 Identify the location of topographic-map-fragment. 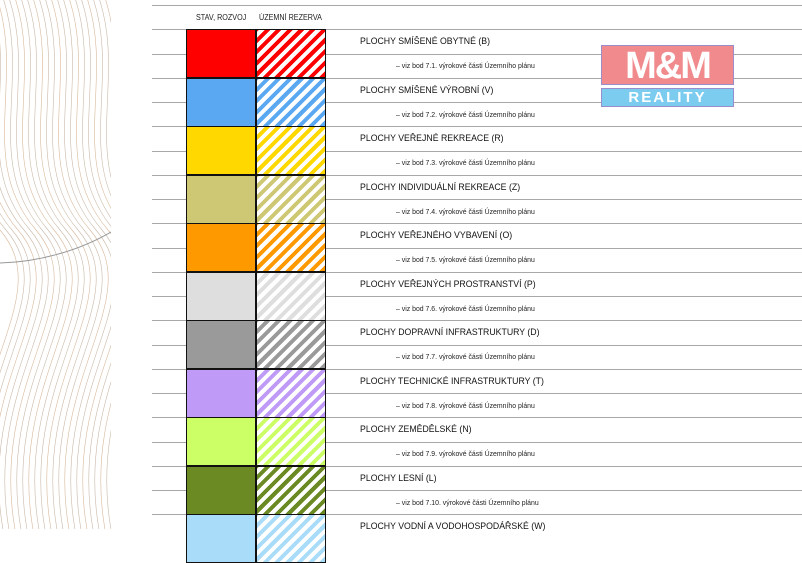
(55, 264).